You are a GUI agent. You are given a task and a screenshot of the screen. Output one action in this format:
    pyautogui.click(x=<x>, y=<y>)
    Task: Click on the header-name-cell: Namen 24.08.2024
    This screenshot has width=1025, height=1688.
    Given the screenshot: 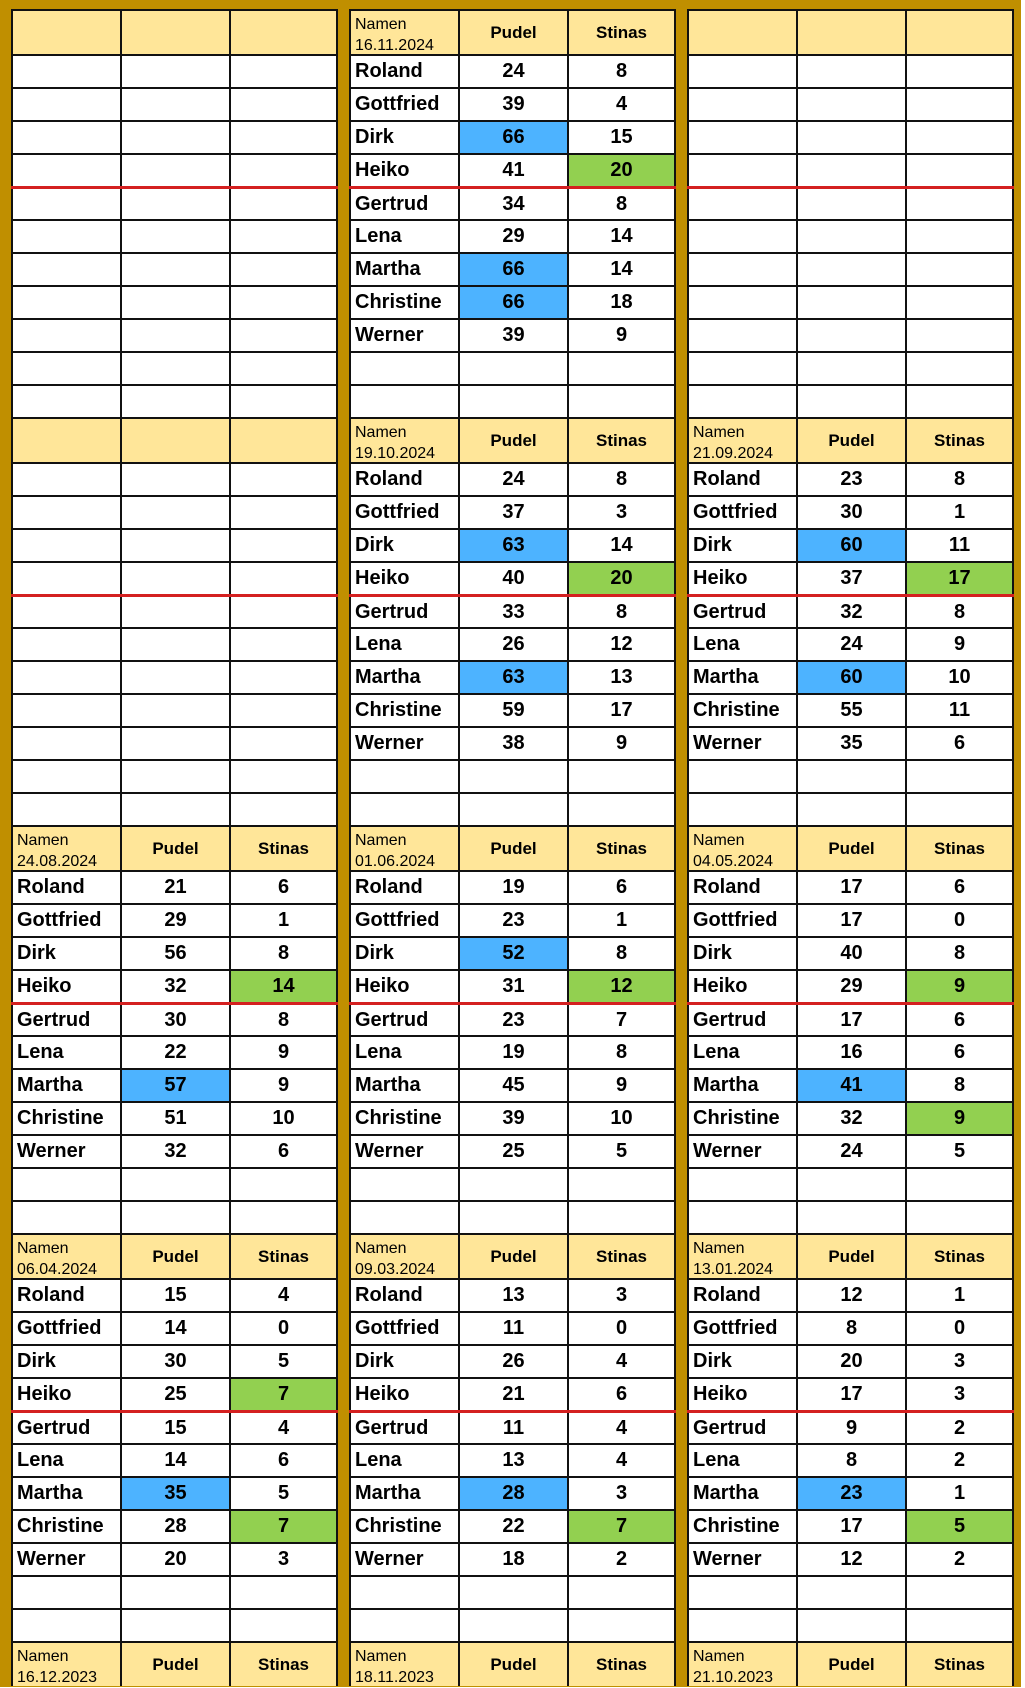 What is the action you would take?
    pyautogui.click(x=65, y=848)
    